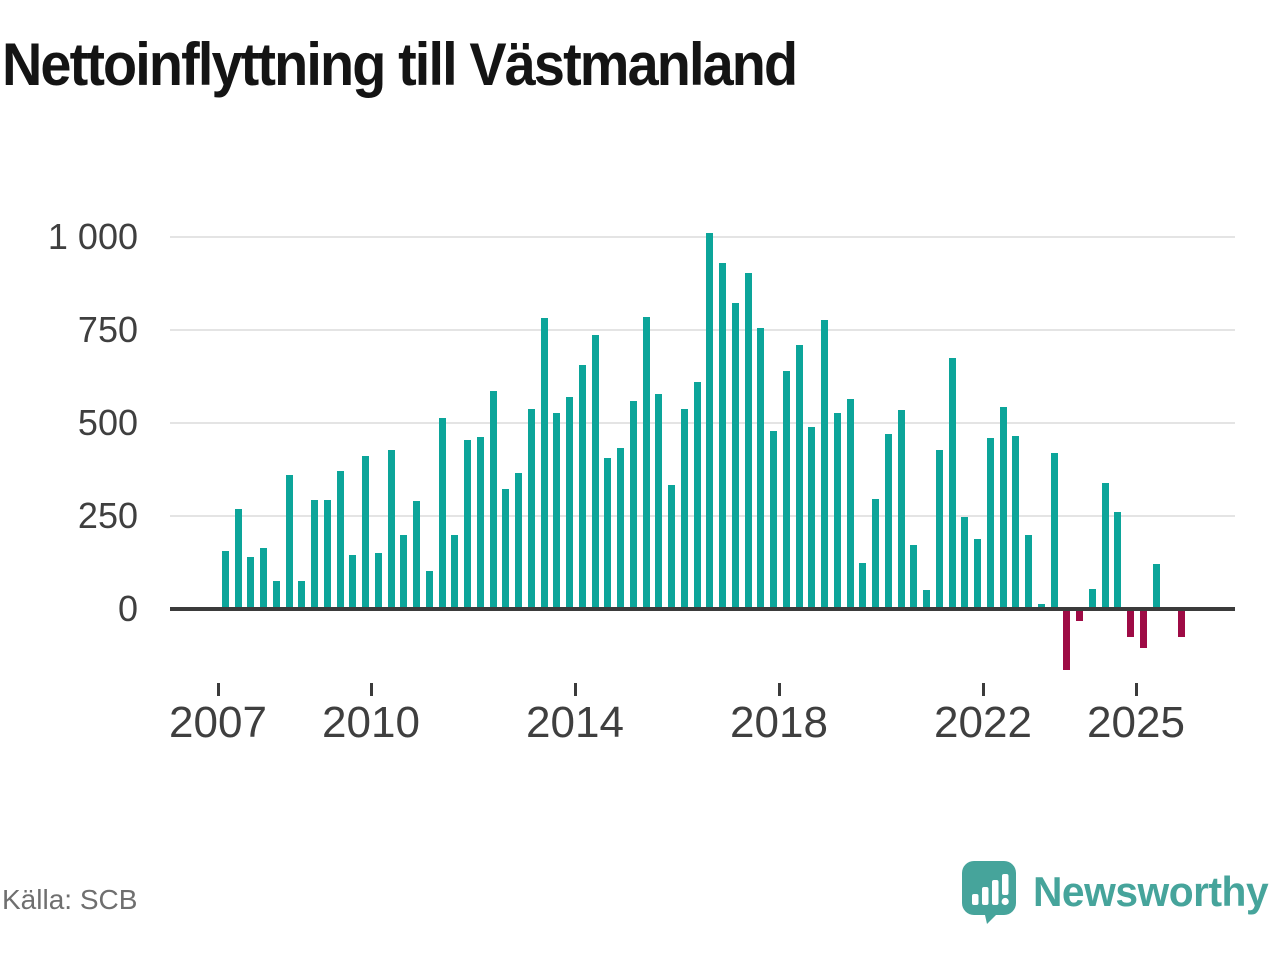 Image resolution: width=1280 pixels, height=960 pixels. What do you see at coordinates (493, 500) in the screenshot?
I see `bar-2012-Q2` at bounding box center [493, 500].